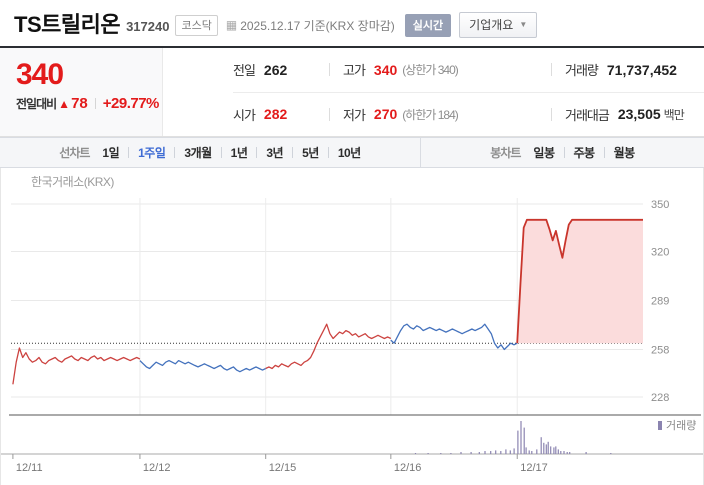 The height and width of the screenshot is (485, 704). Describe the element at coordinates (148, 26) in the screenshot. I see `stock-code: 317240` at that location.